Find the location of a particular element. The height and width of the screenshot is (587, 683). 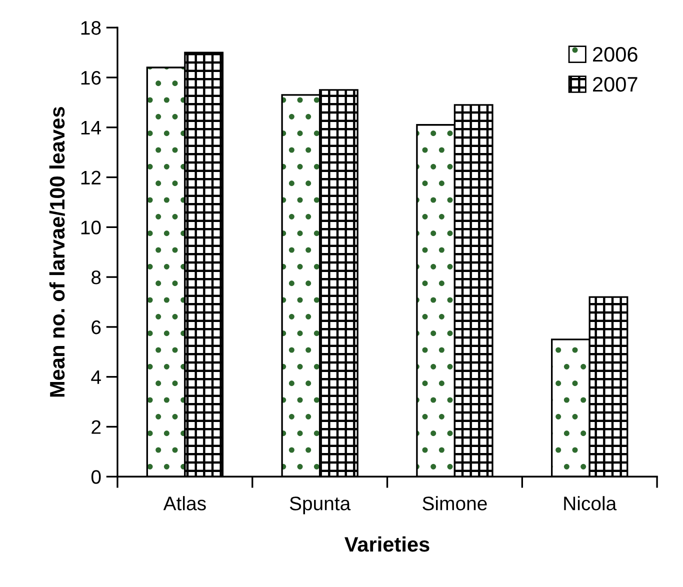

x-tick-label: Nicola is located at coordinates (590, 503).